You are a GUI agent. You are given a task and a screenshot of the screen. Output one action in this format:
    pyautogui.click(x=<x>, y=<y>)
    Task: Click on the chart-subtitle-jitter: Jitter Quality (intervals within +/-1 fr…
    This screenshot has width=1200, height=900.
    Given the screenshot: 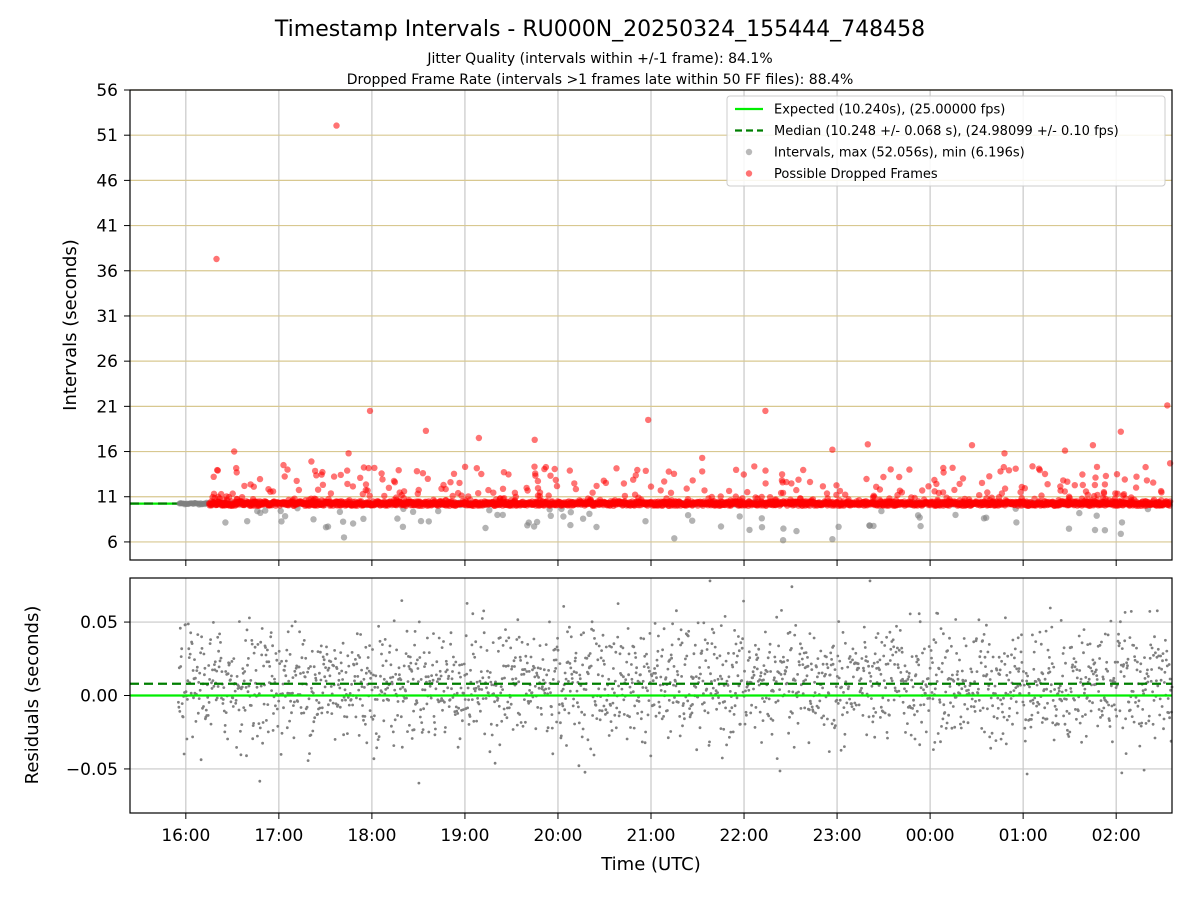 What is the action you would take?
    pyautogui.click(x=599, y=59)
    